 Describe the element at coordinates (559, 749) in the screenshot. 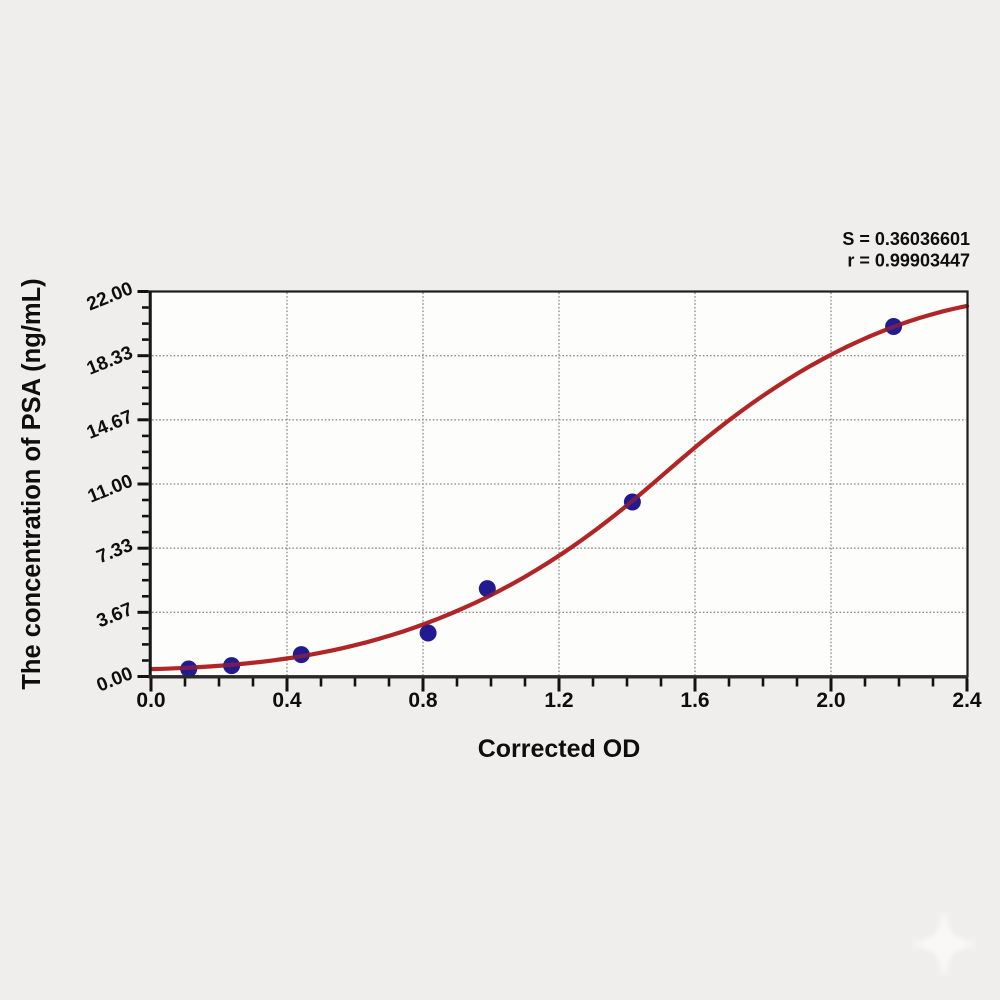

I see `svg-text: Corrected OD` at that location.